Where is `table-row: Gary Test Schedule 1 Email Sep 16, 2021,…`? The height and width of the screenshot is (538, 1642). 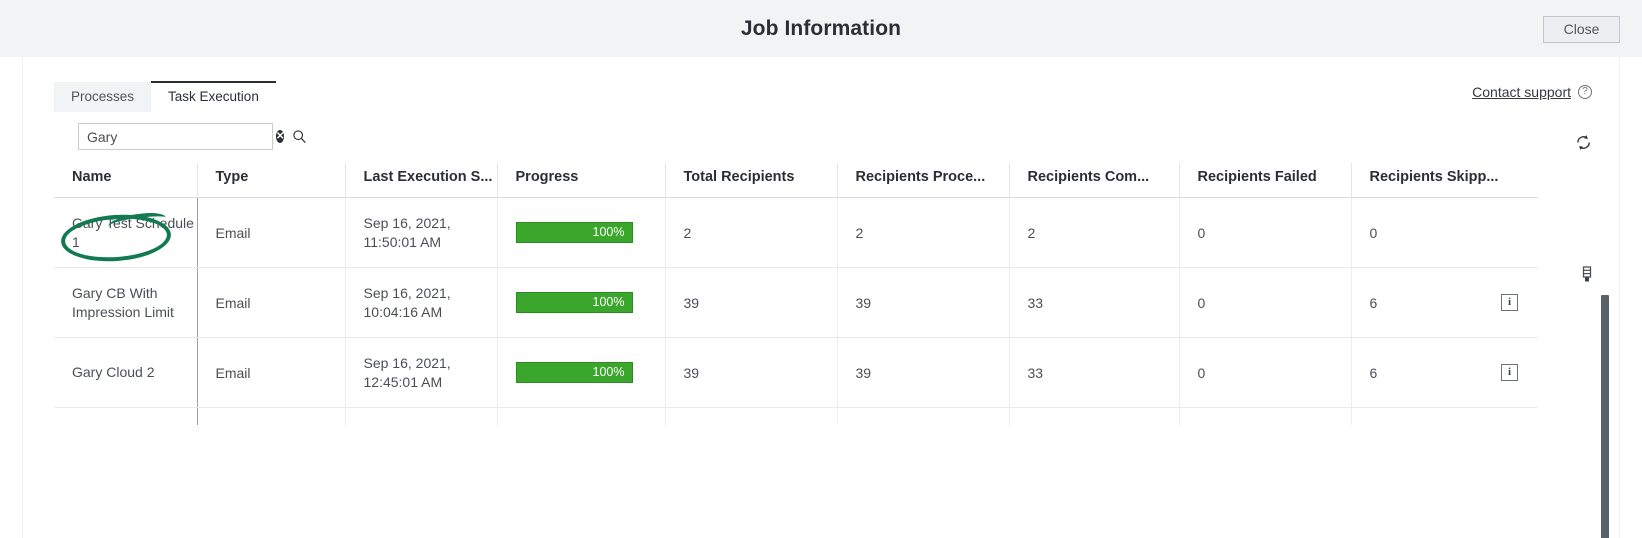 table-row: Gary Test Schedule 1 Email Sep 16, 2021,… is located at coordinates (796, 232).